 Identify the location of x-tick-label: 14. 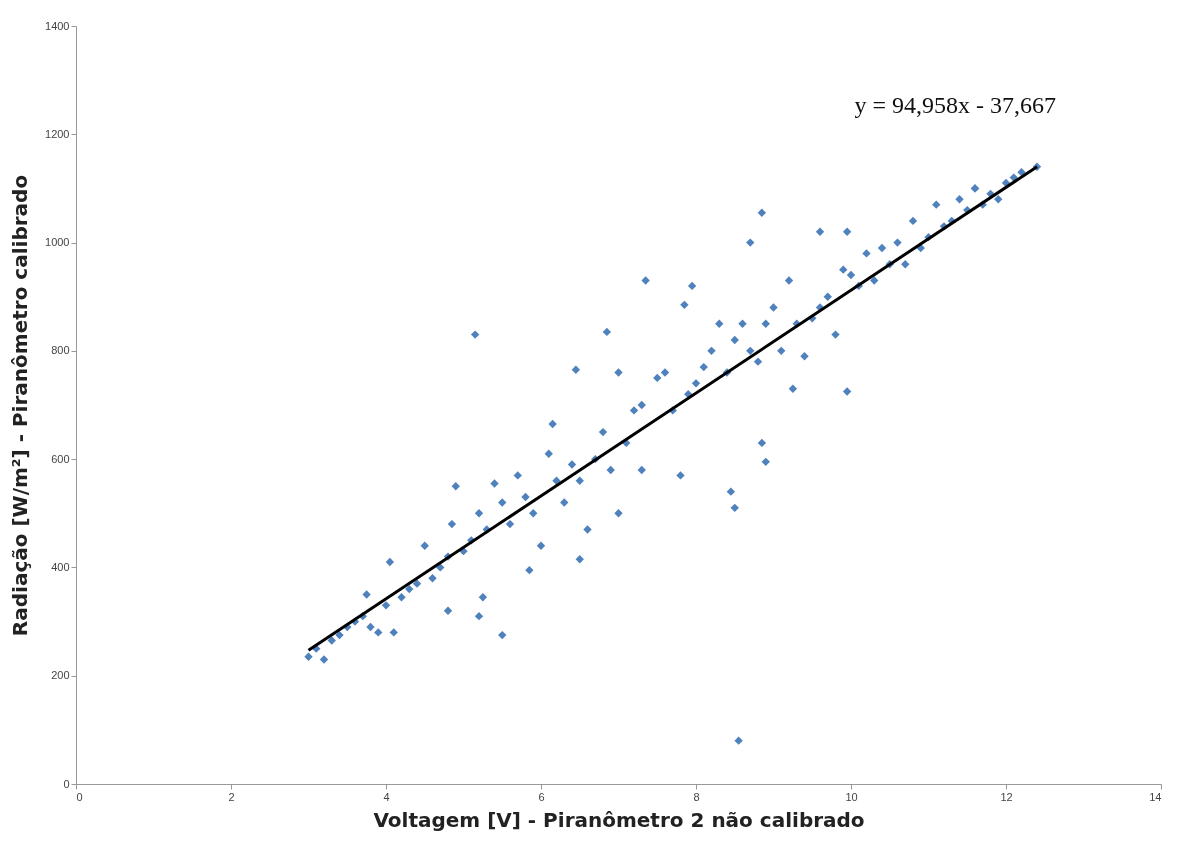
(1155, 796).